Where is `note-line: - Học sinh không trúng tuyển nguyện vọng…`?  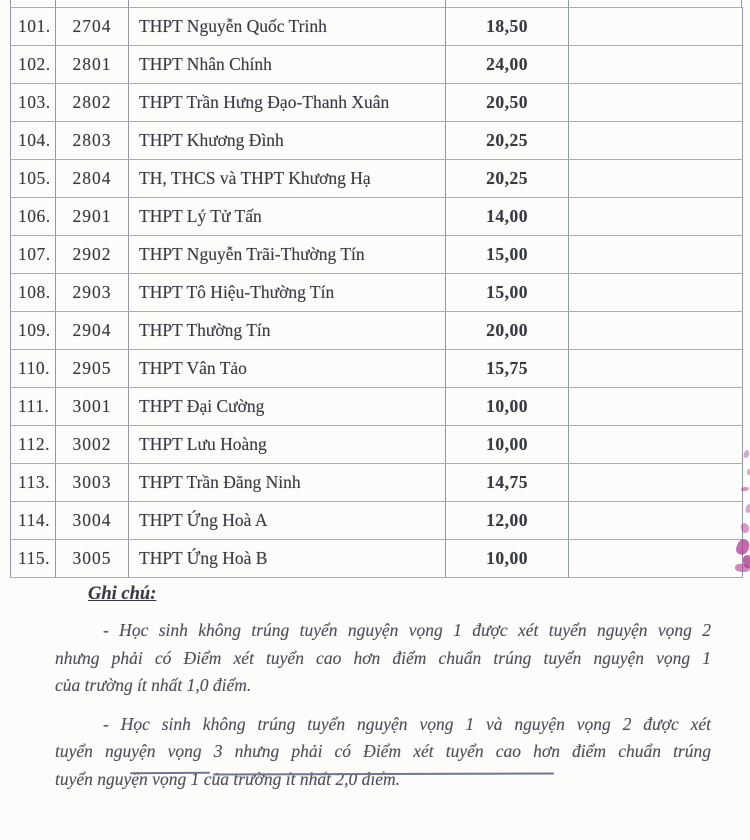
note-line: - Học sinh không trúng tuyển nguyện vọng… is located at coordinates (407, 723).